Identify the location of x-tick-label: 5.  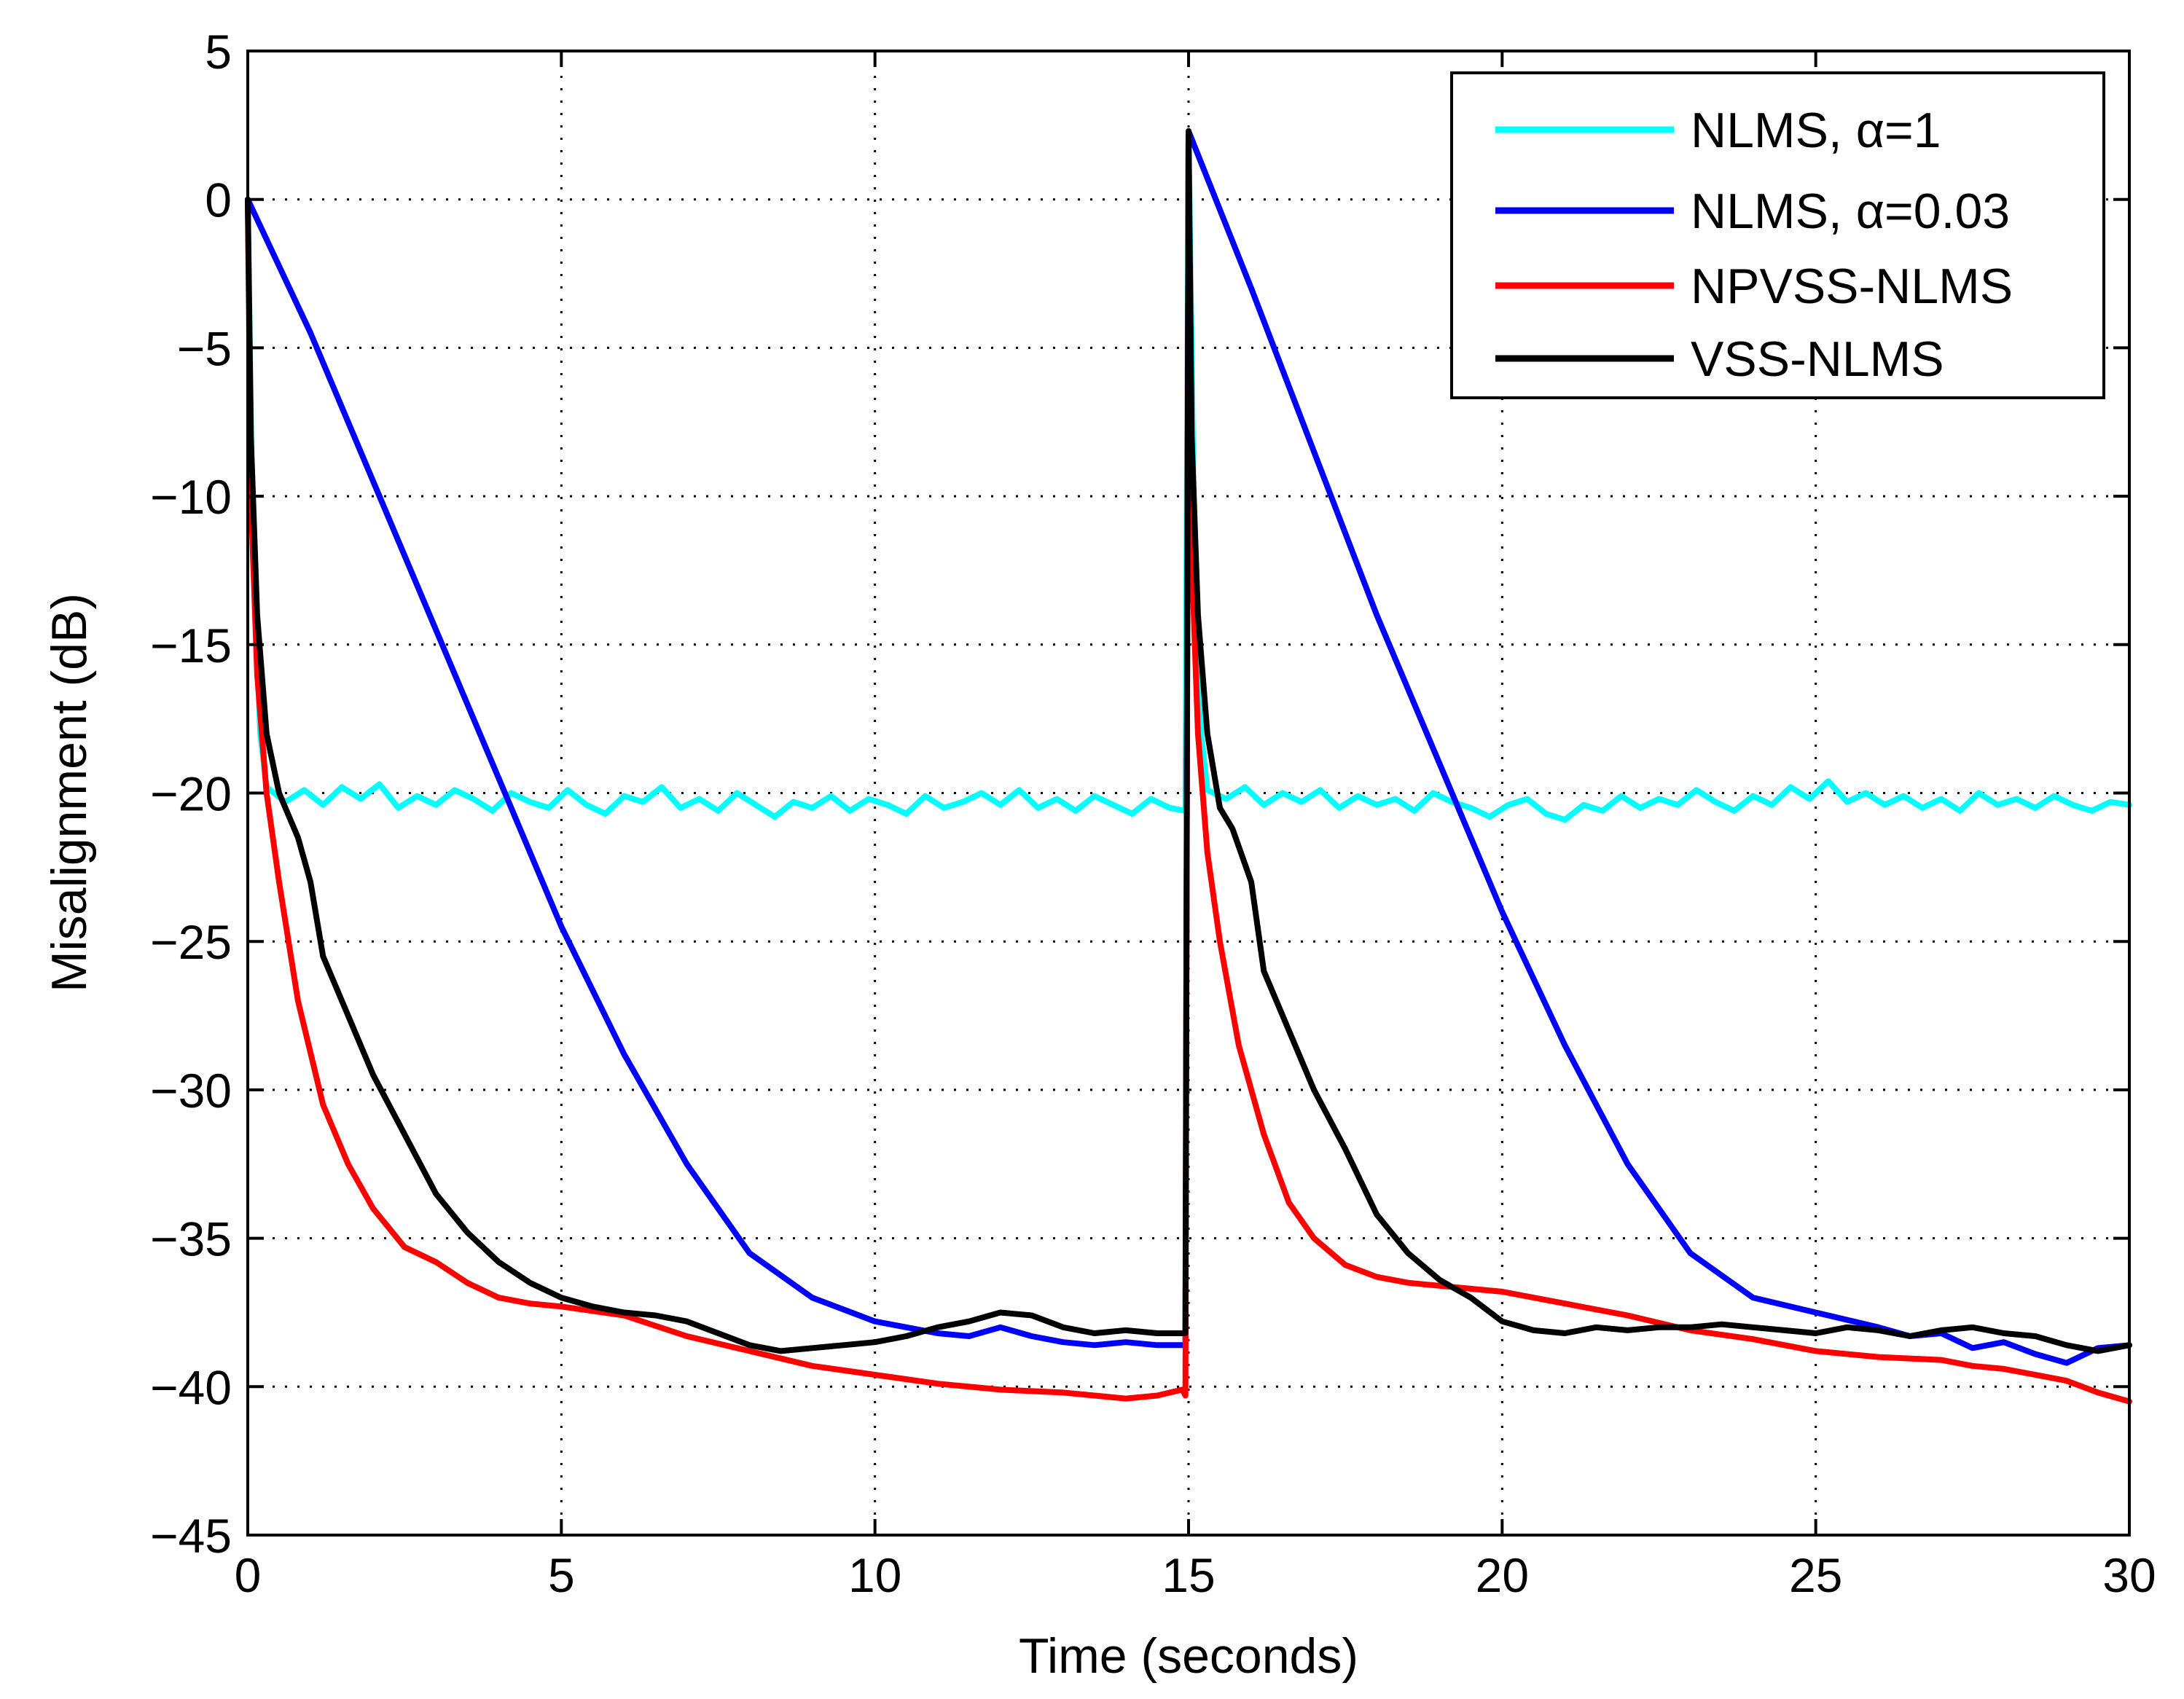
(561, 1575).